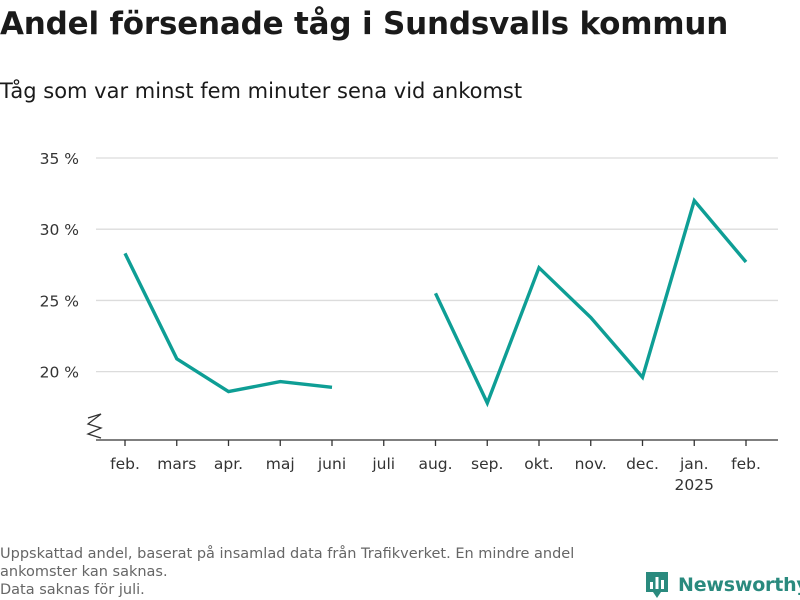  Describe the element at coordinates (176, 464) in the screenshot. I see `x-tick-label: mars` at that location.